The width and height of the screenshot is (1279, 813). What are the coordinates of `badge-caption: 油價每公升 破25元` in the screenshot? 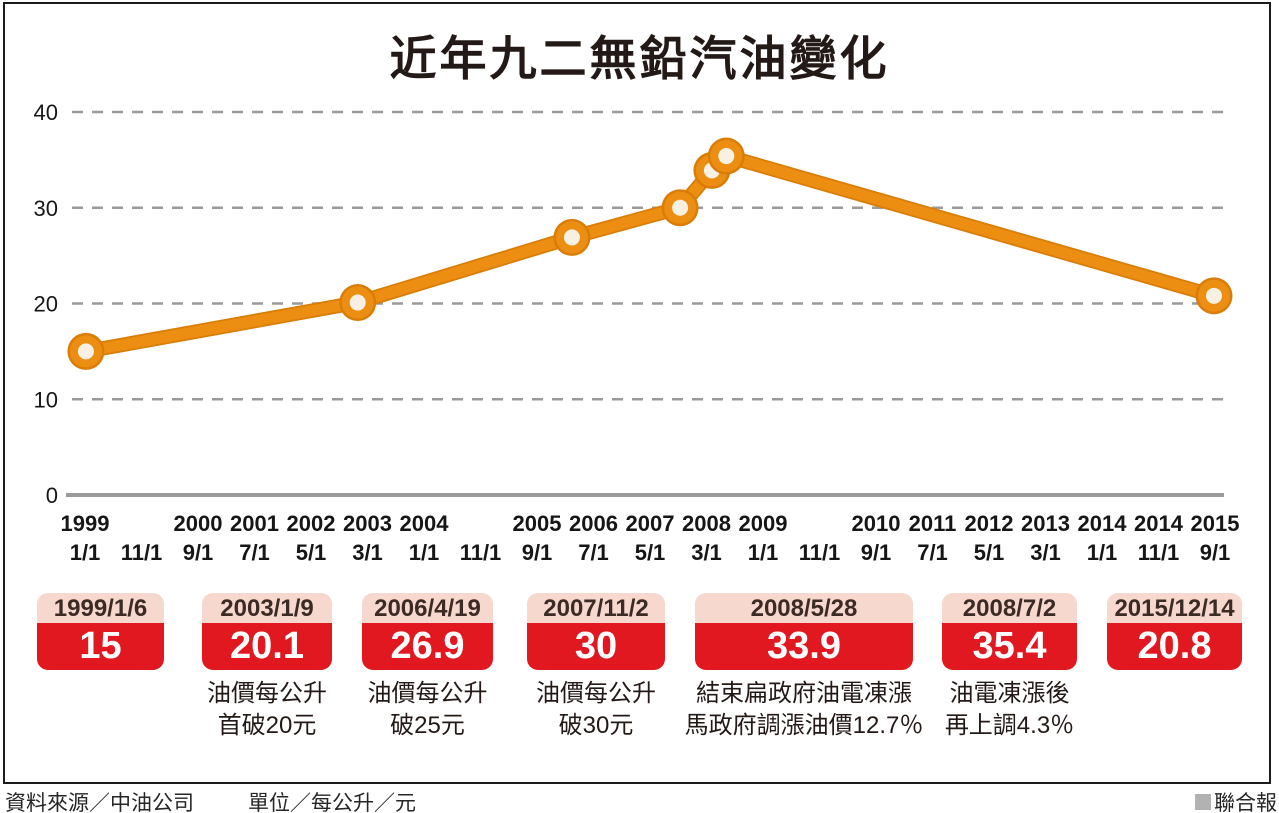 It's located at (428, 710).